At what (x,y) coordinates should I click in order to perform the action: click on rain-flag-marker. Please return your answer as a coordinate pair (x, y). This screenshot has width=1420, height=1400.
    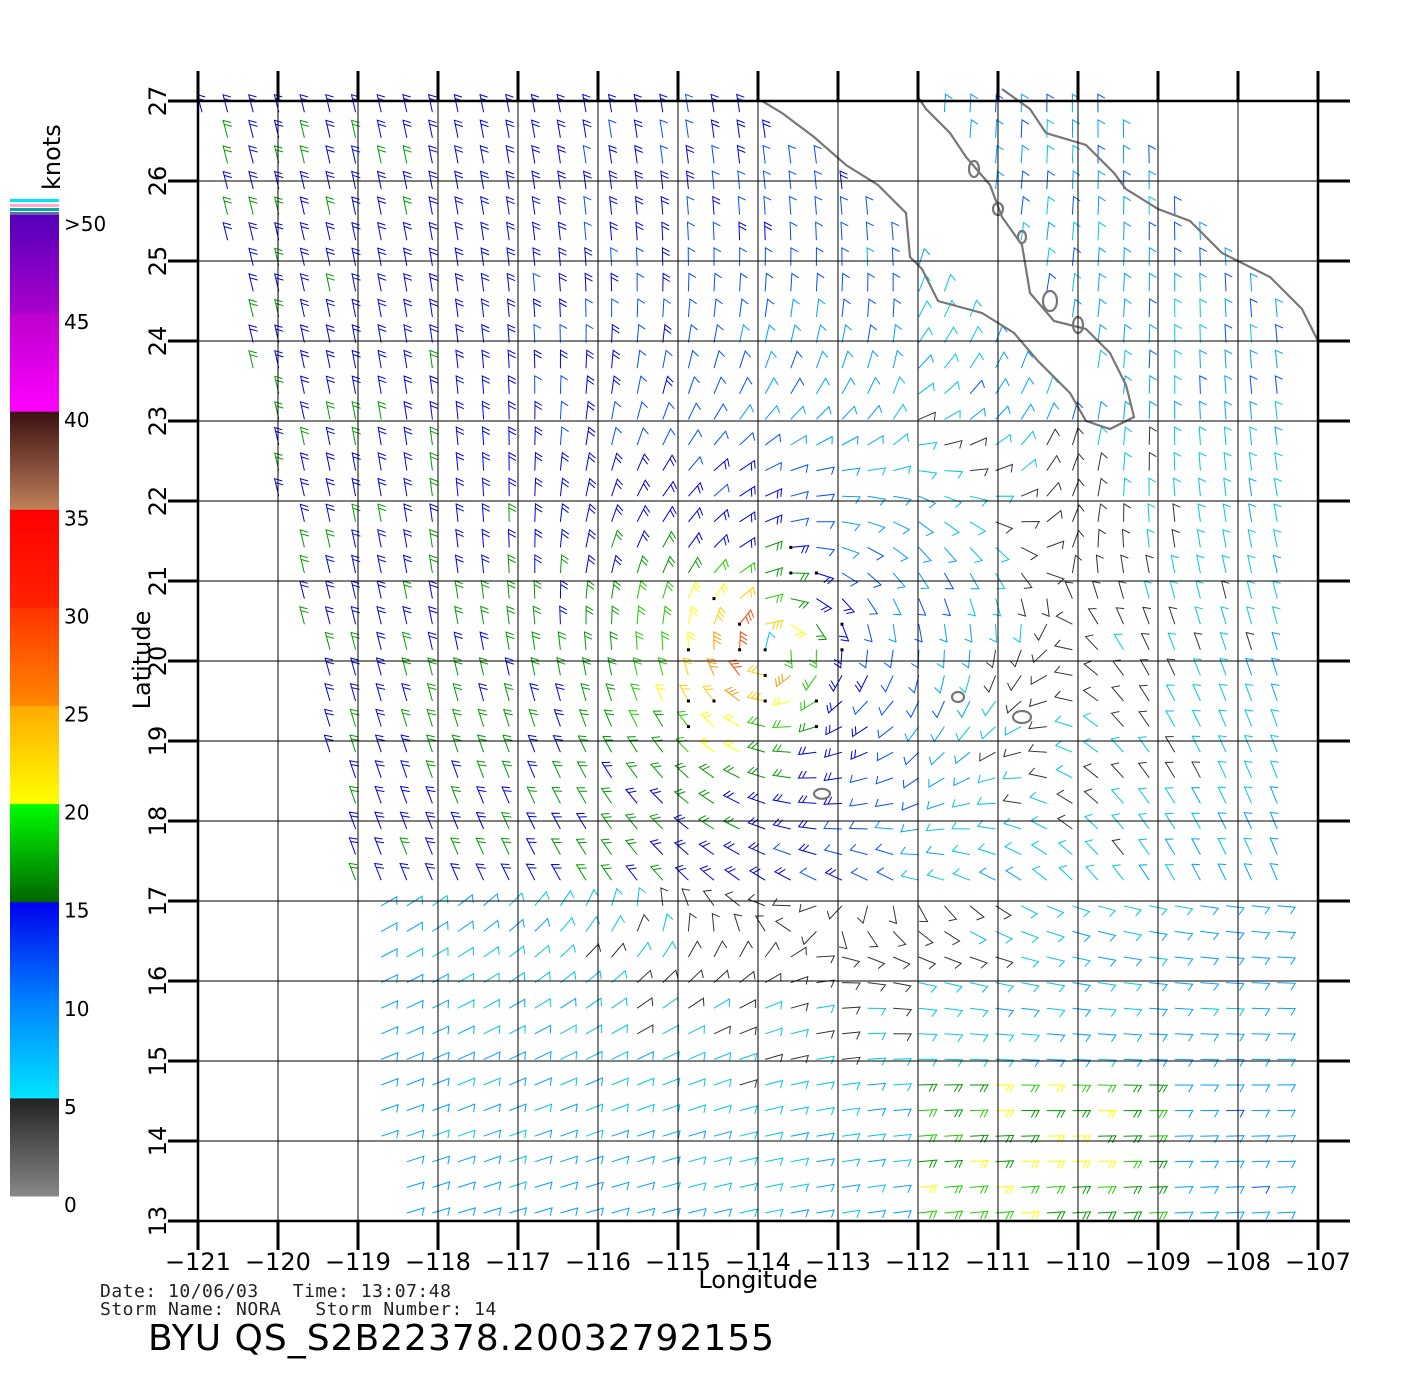
    Looking at the image, I should click on (816, 573).